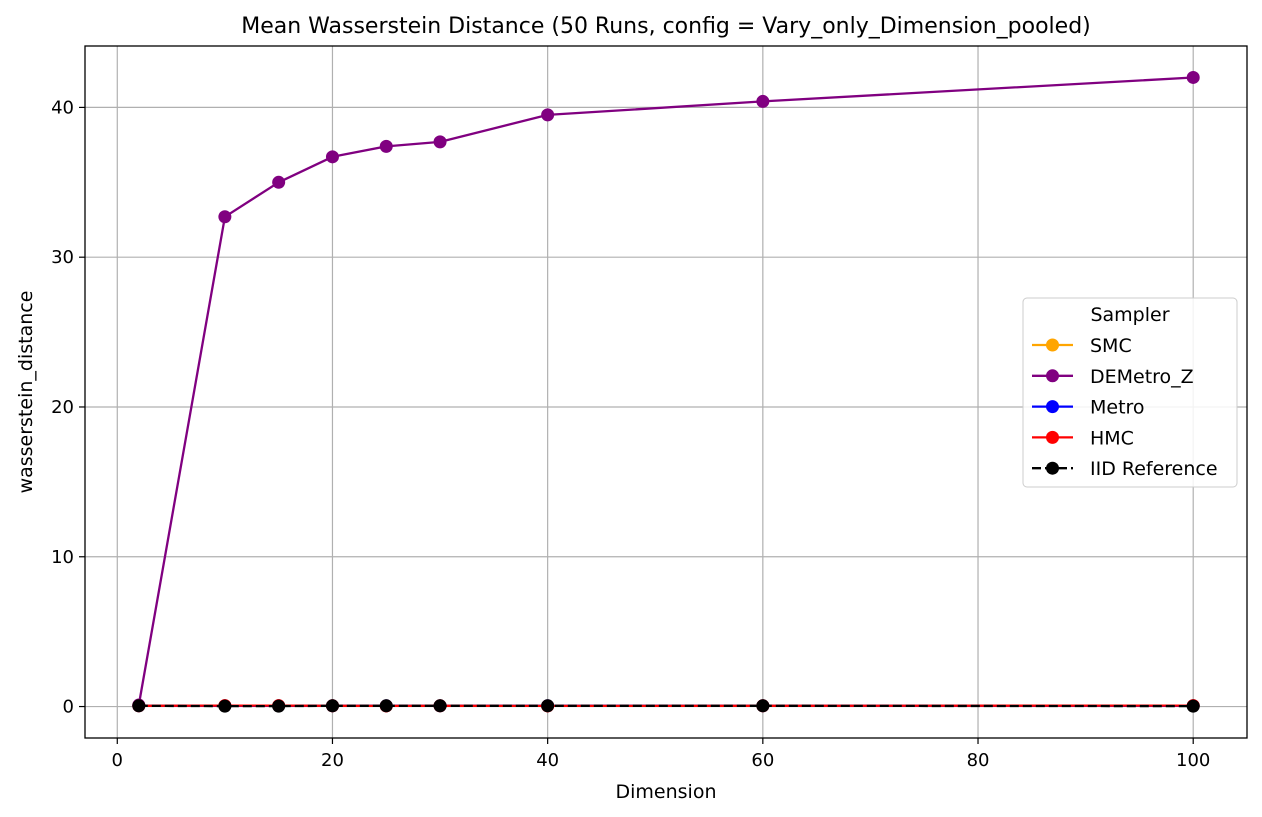  Describe the element at coordinates (1111, 346) in the screenshot. I see `legend-label: SMC` at that location.